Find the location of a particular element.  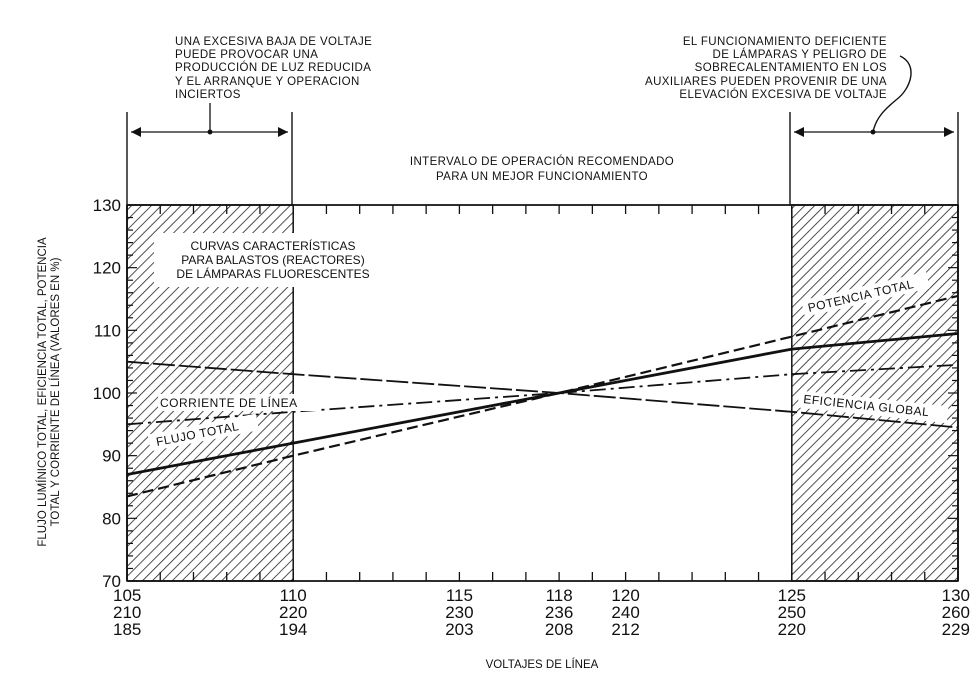

box-line-3: DE LÁMPARAS FLUORESCENTES is located at coordinates (272, 273).